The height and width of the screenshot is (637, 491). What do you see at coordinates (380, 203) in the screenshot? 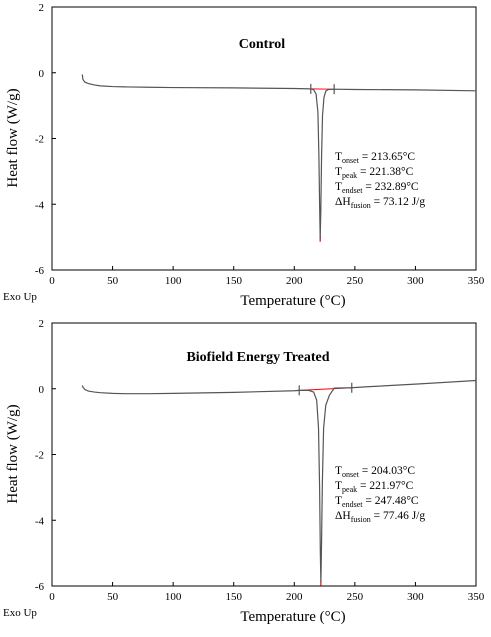
I see `annotation-enthalpy: ΔHfusion = 73.12 J/g` at bounding box center [380, 203].